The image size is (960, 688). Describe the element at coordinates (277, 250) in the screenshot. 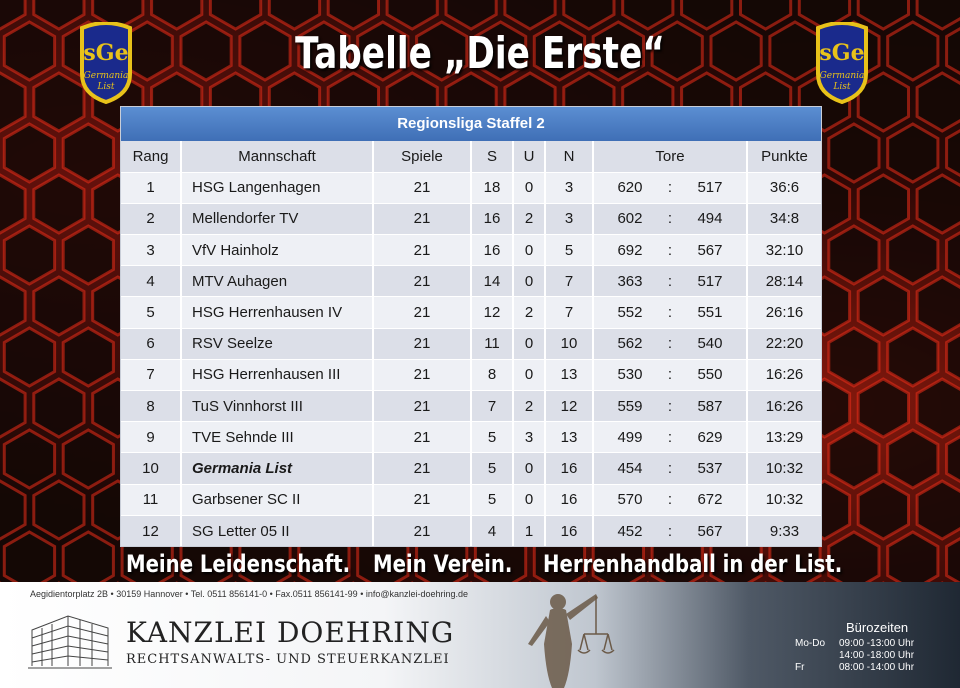

I see `cell-team: VfV Hainholz` at that location.